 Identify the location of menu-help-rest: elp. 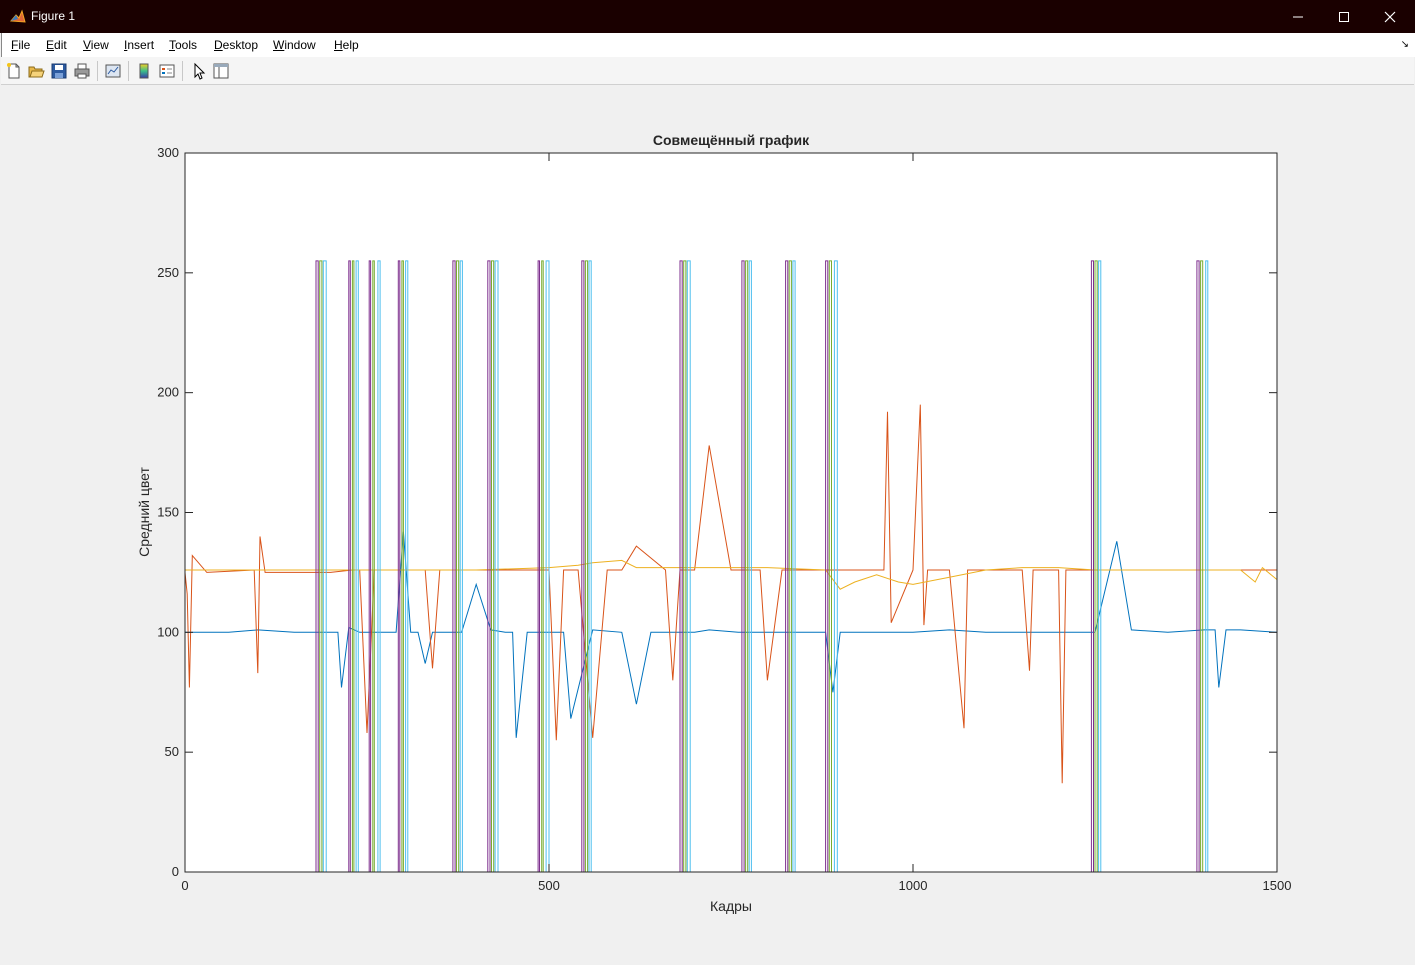
(350, 45).